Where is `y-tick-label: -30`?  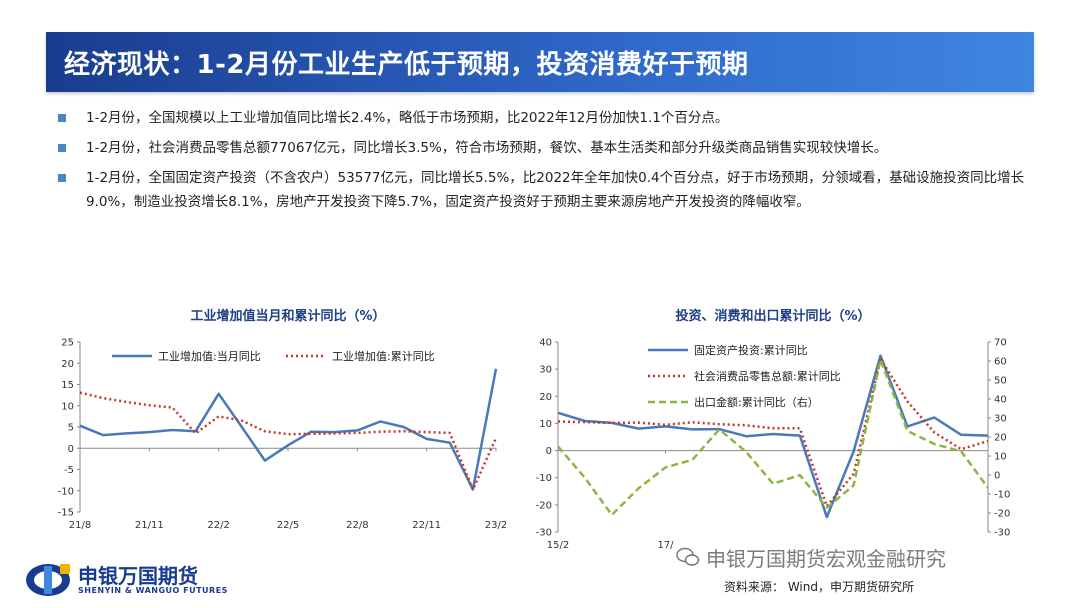 y-tick-label: -30 is located at coordinates (544, 533).